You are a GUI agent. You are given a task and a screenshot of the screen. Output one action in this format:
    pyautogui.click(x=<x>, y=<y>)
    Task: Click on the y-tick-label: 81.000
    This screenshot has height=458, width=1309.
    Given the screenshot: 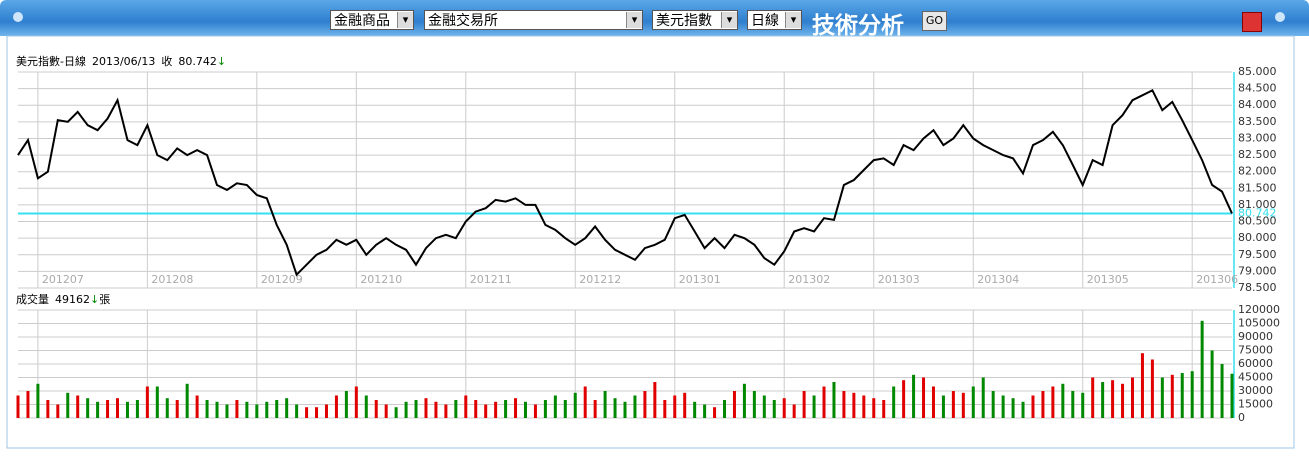 What is the action you would take?
    pyautogui.click(x=1257, y=204)
    